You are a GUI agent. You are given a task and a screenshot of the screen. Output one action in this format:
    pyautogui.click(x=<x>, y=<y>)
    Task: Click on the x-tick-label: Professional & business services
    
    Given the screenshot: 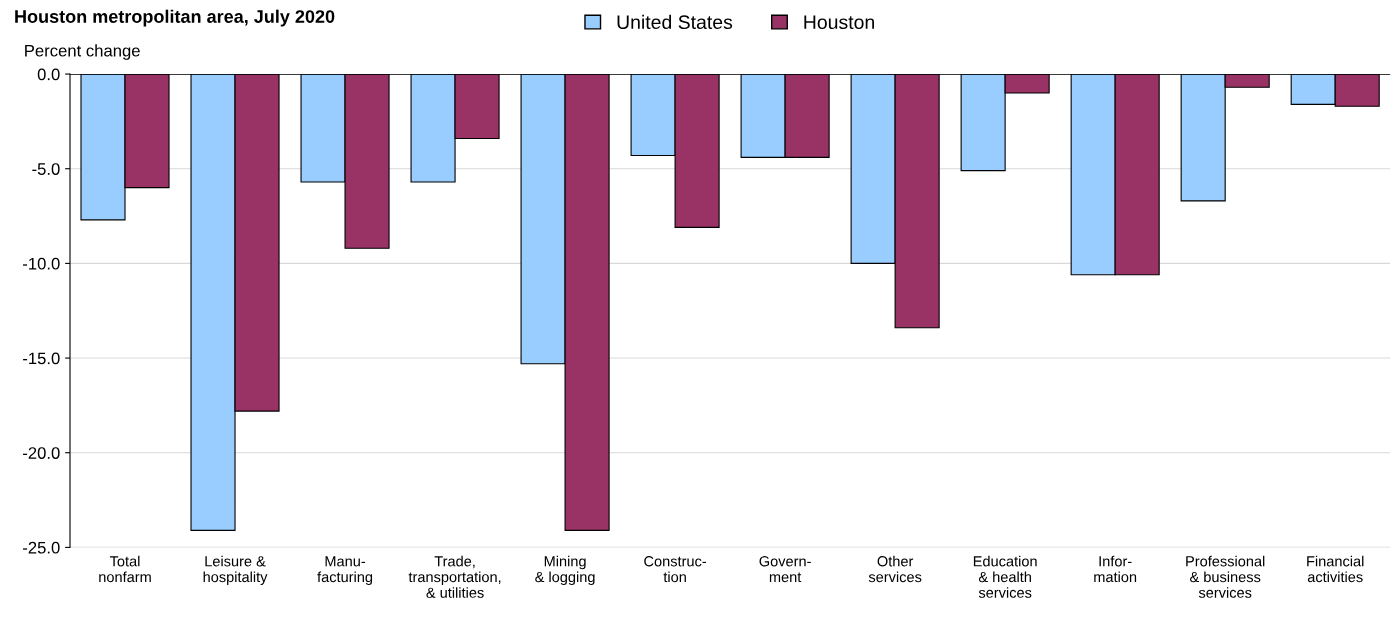 What is the action you would take?
    pyautogui.click(x=1225, y=576)
    